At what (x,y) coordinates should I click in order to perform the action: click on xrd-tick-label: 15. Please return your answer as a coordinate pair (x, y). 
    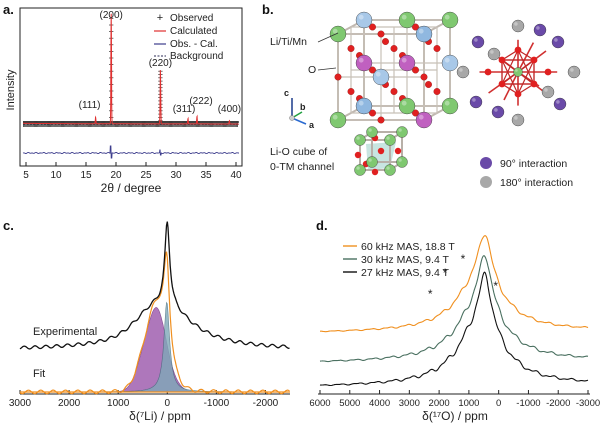
    Looking at the image, I should click on (86, 175).